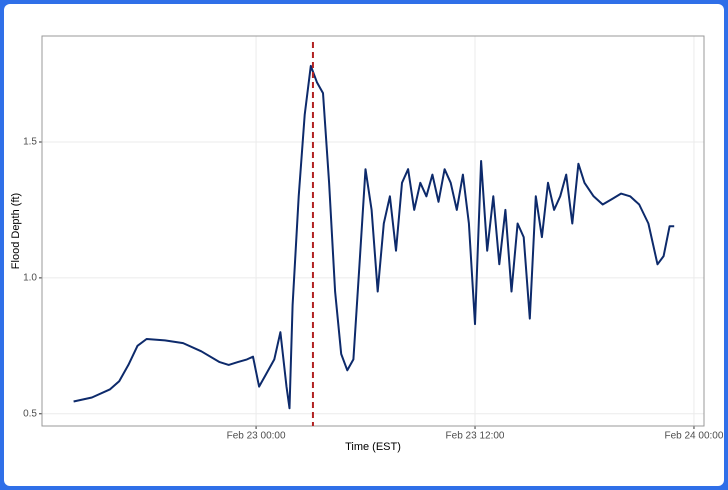 Image resolution: width=728 pixels, height=490 pixels. What do you see at coordinates (16, 231) in the screenshot?
I see `y-axis-title: Flood Depth (ft)` at bounding box center [16, 231].